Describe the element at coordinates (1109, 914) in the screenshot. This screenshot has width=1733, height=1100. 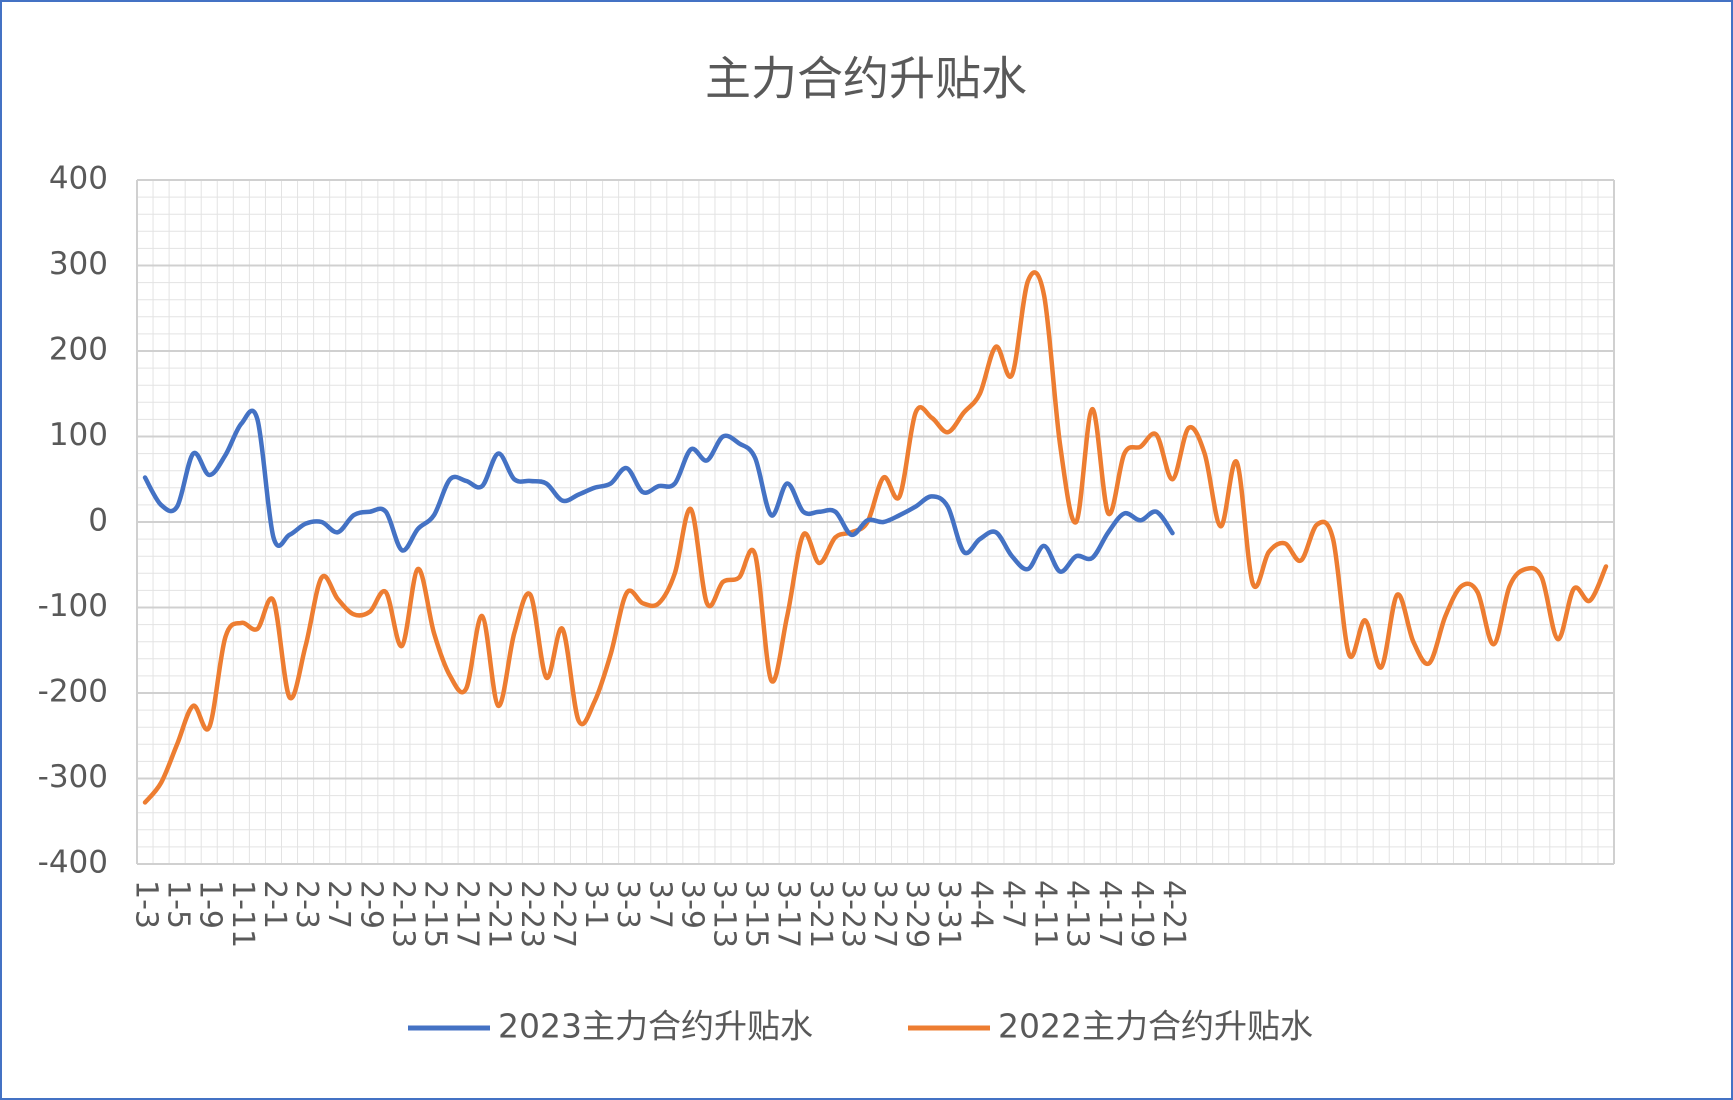
I see `x-tick-label: 4-17` at that location.